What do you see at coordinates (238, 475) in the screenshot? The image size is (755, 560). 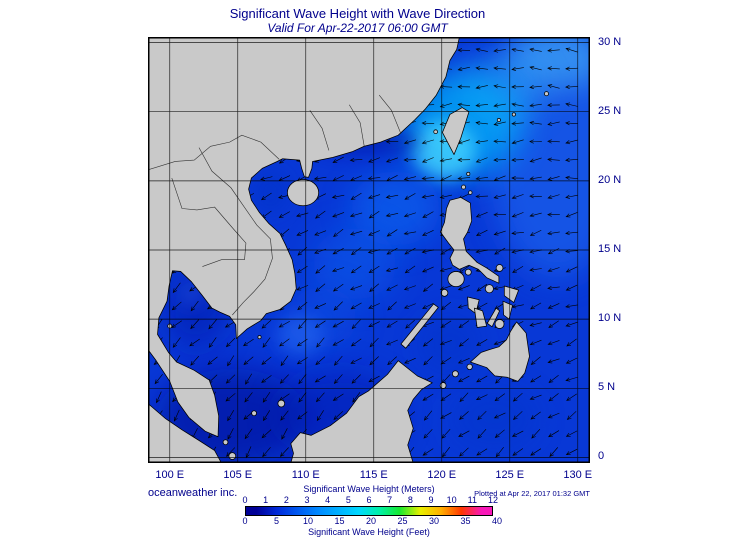 I see `lon-label: 105 E` at bounding box center [238, 475].